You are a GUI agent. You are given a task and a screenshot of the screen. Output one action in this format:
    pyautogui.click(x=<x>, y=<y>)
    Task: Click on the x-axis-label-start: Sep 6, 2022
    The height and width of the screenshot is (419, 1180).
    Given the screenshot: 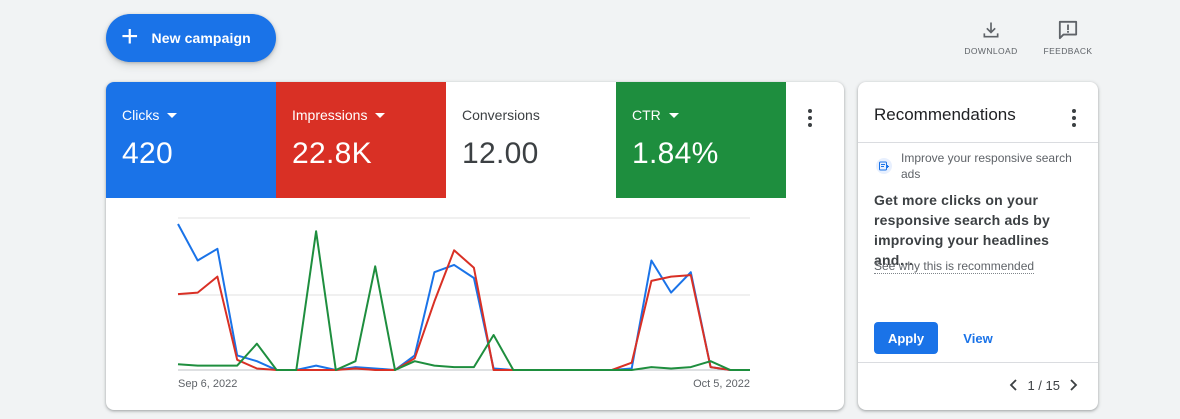 What is the action you would take?
    pyautogui.click(x=207, y=384)
    